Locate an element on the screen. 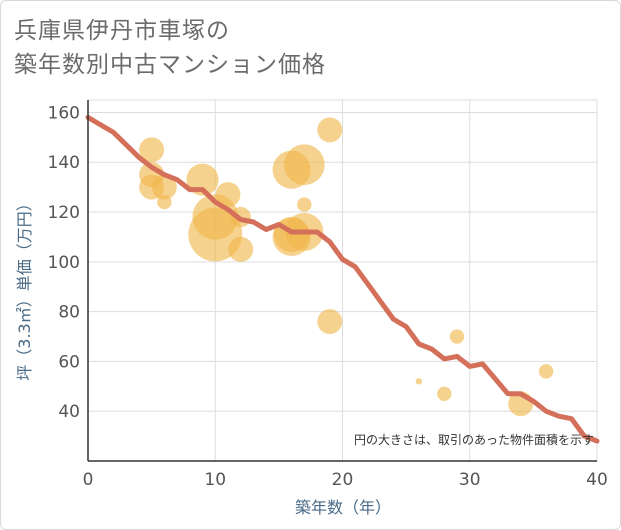 This screenshot has height=530, width=621. chart-title-line2: 築年数別中古マンション価格 is located at coordinates (170, 65).